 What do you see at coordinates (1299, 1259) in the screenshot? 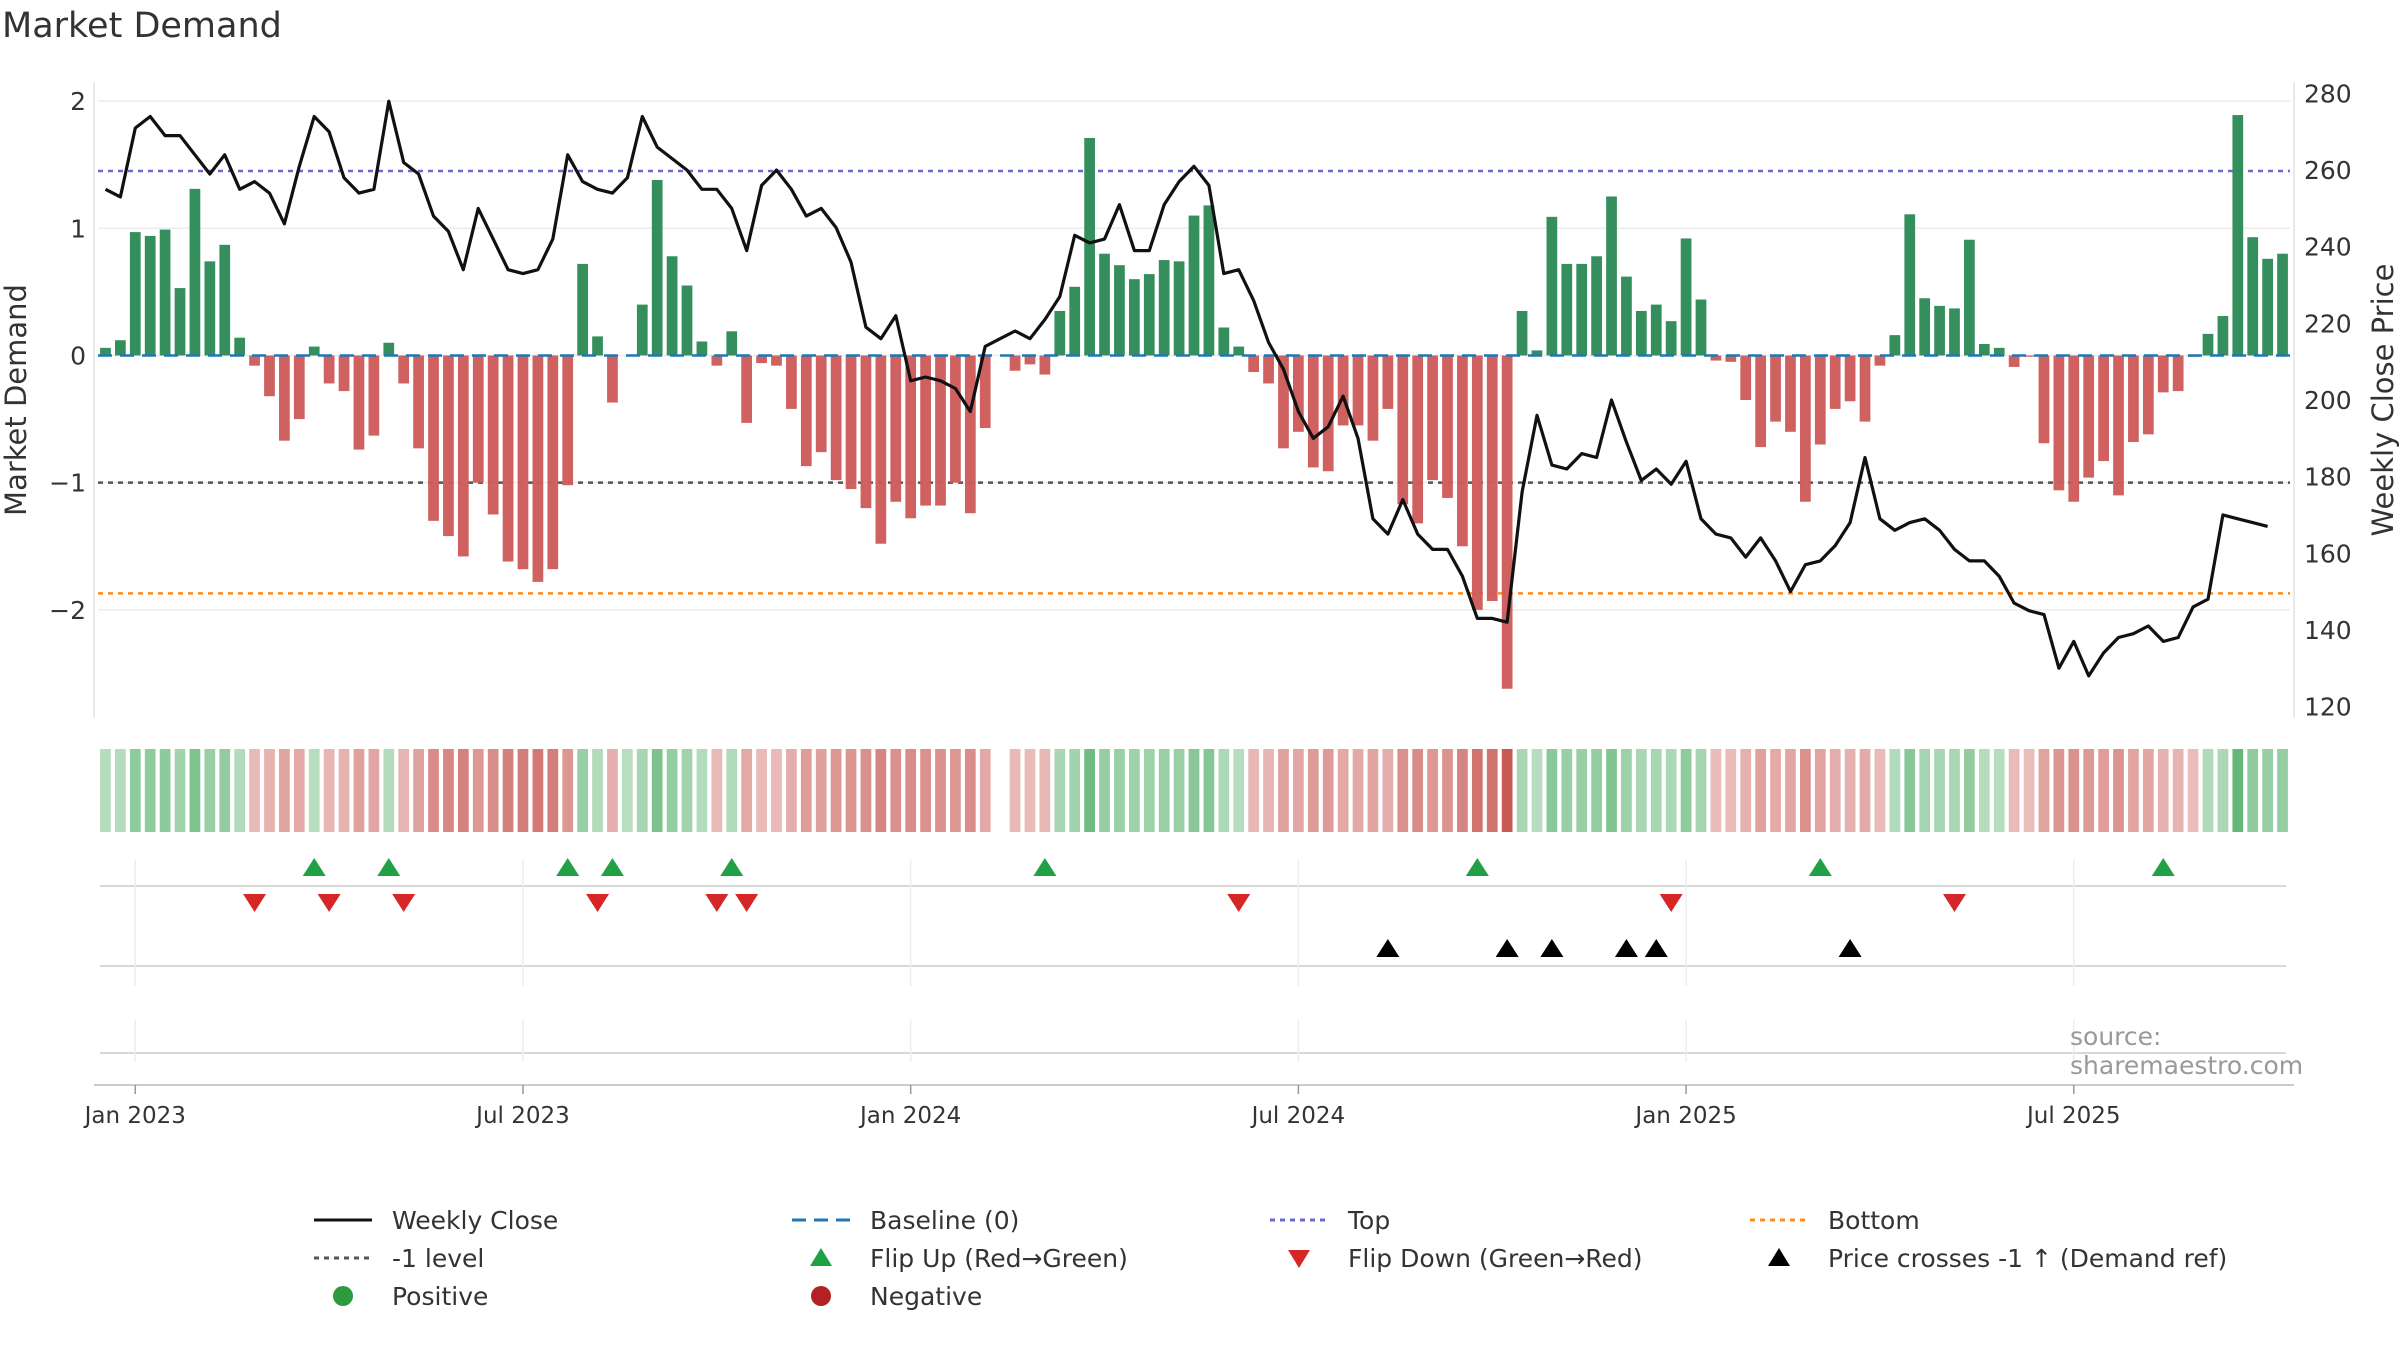
I see `legend-triangle-down-red-icon` at bounding box center [1299, 1259].